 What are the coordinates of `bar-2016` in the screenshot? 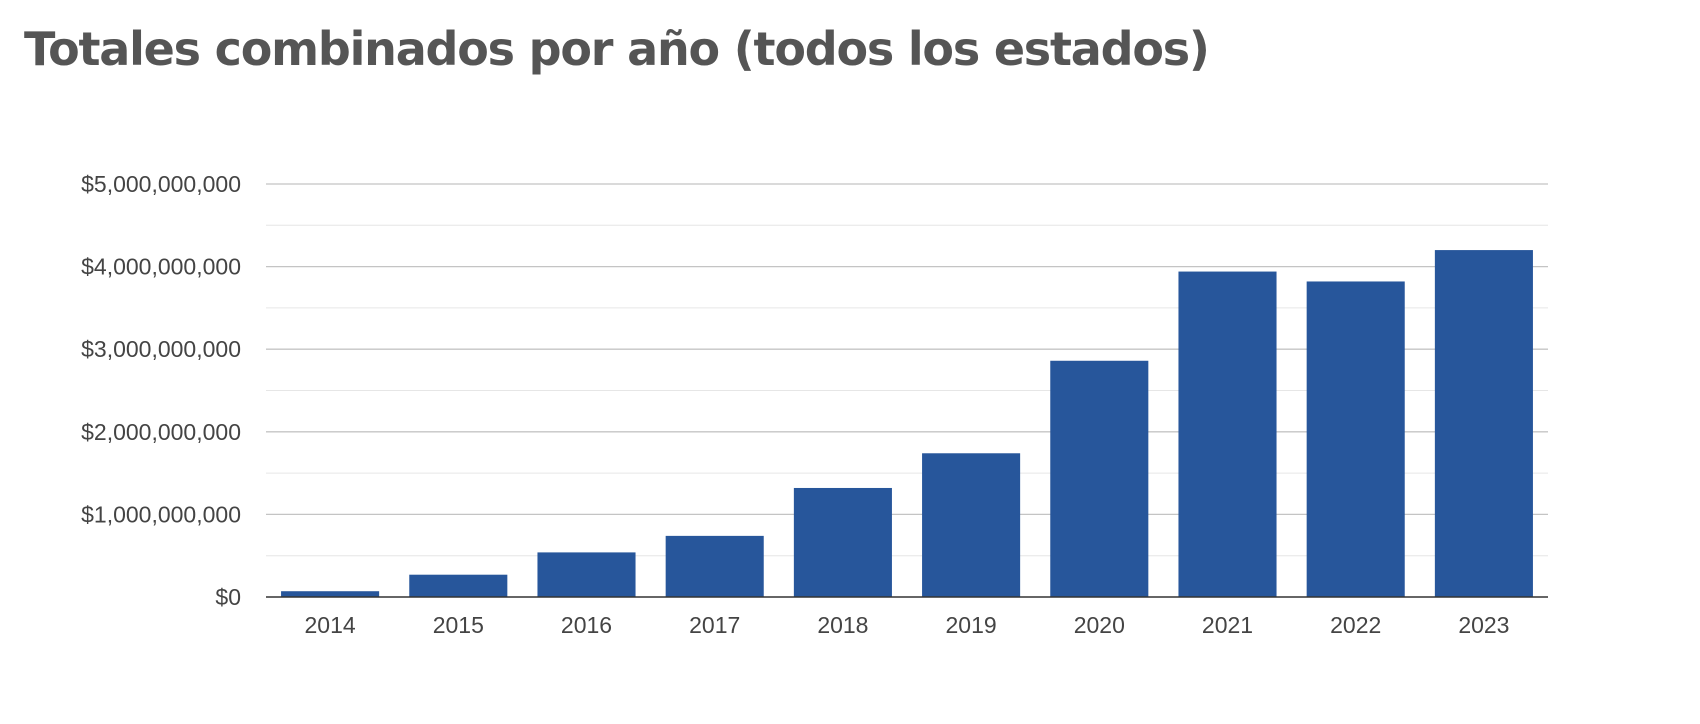 It's located at (586, 574).